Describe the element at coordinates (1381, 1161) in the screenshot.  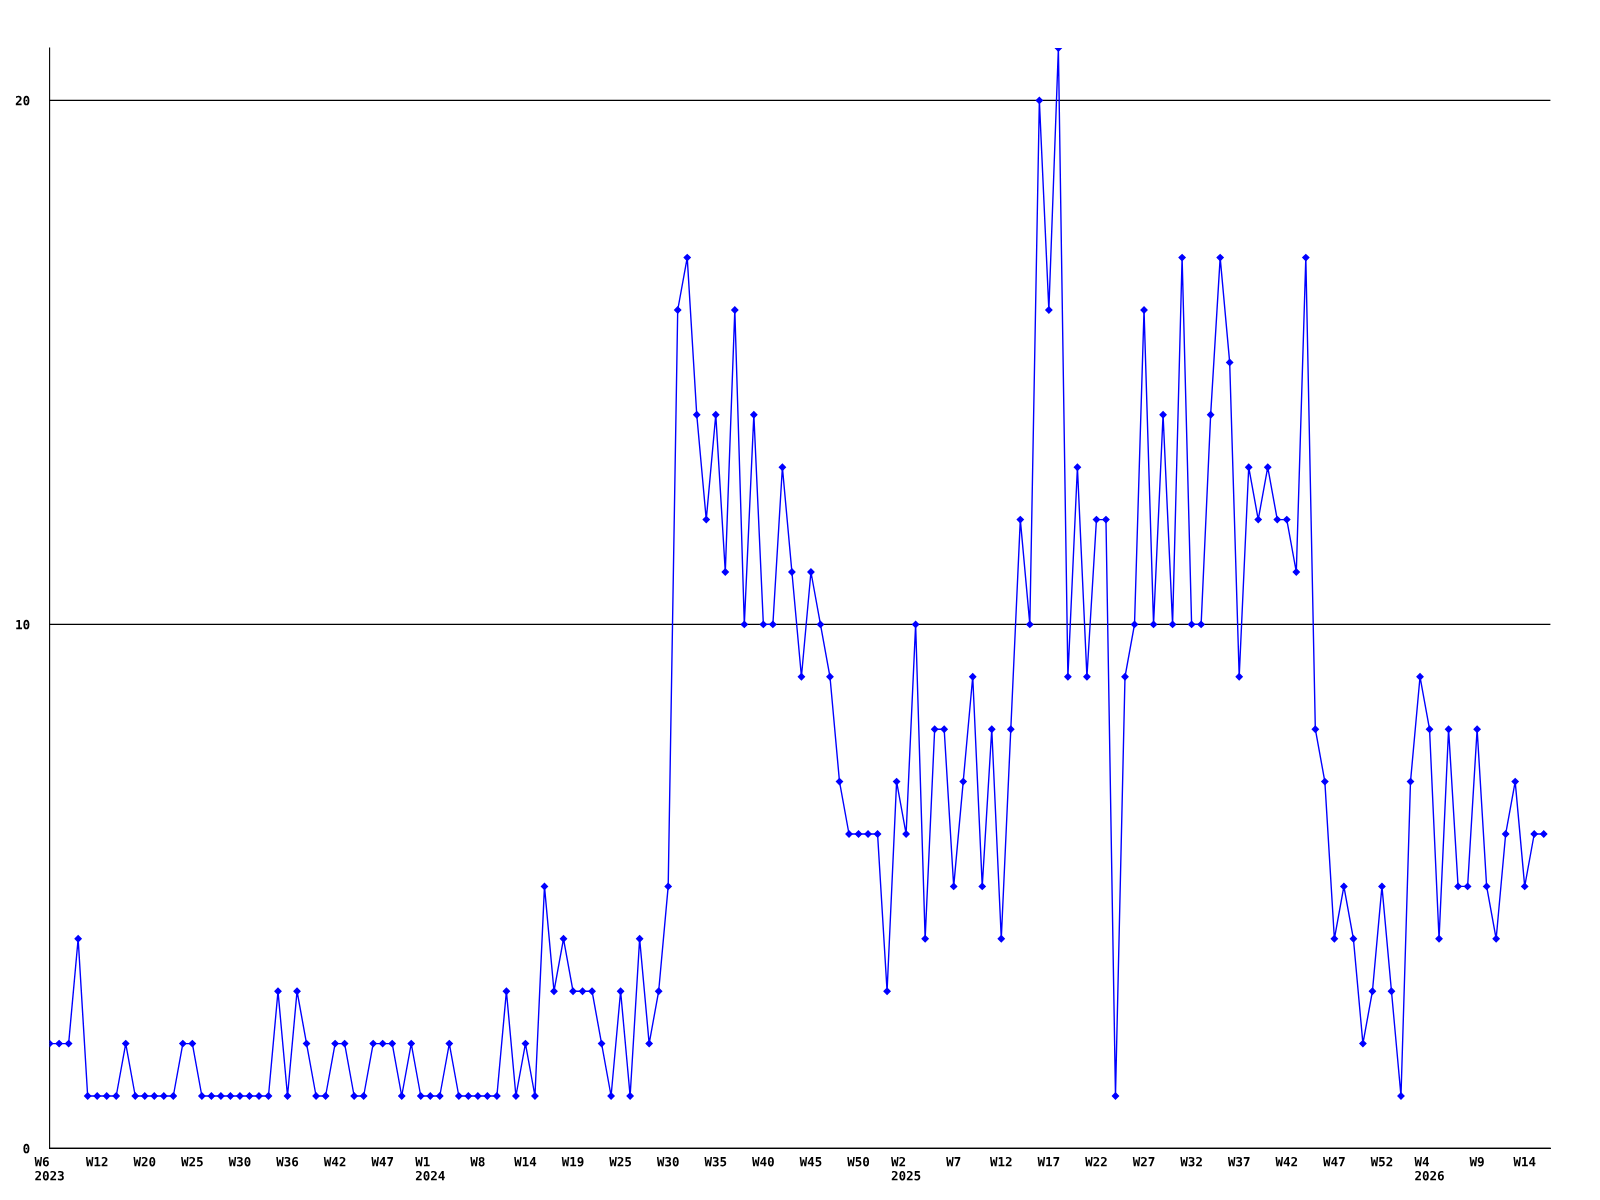
I see `x-tick-label: W52` at that location.